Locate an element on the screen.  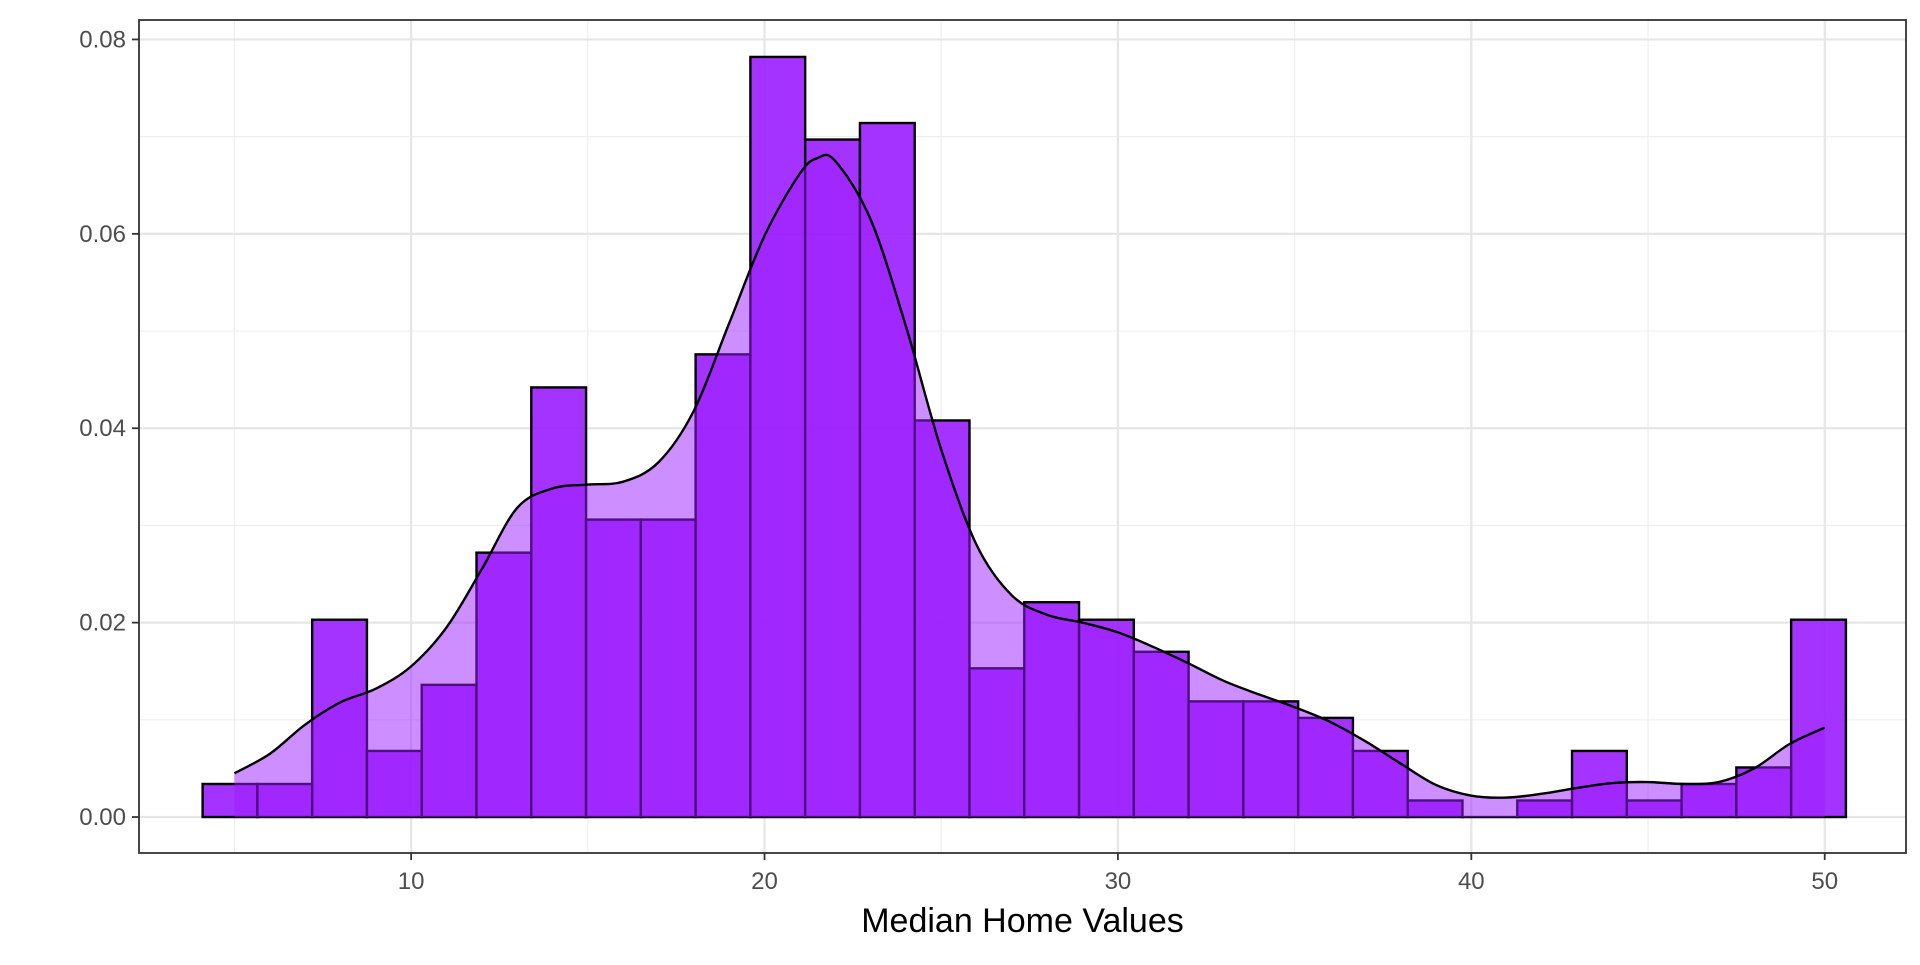
x-tick-label: 10 is located at coordinates (411, 881).